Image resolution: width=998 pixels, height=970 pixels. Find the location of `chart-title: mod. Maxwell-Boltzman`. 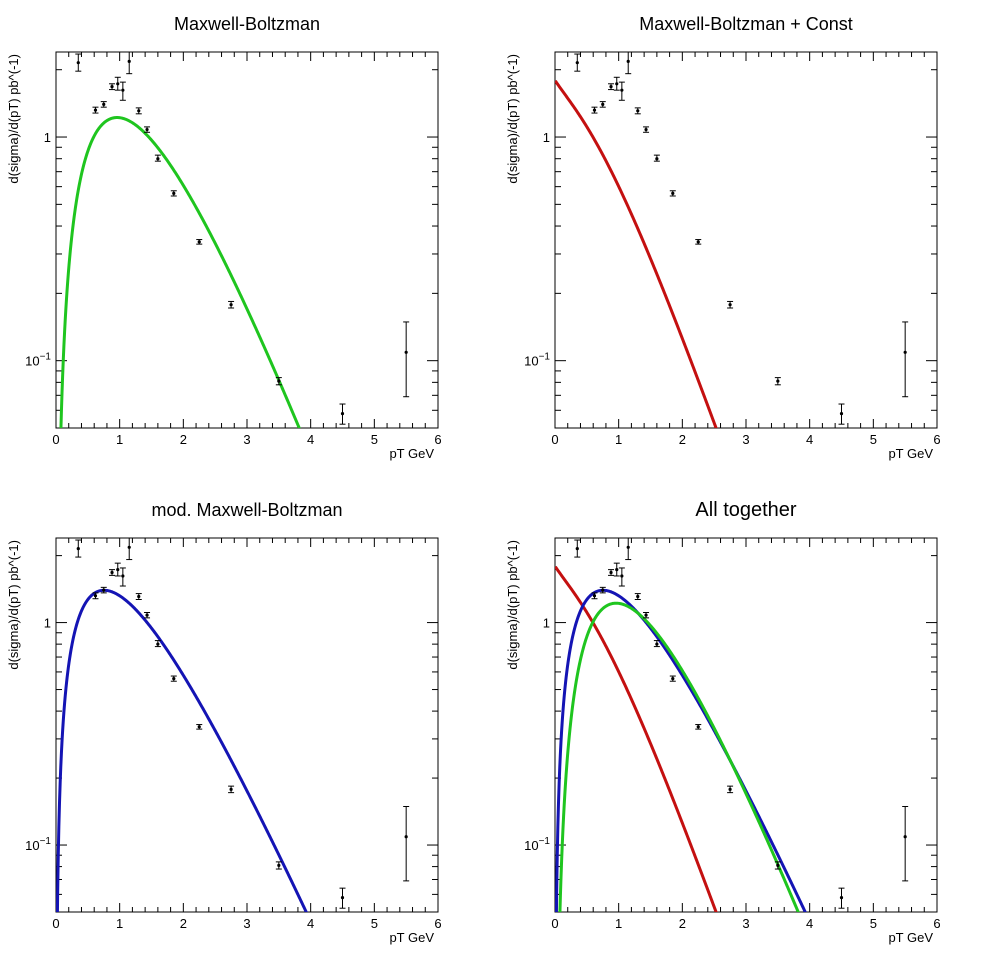

chart-title: mod. Maxwell-Boltzman is located at coordinates (246, 510).